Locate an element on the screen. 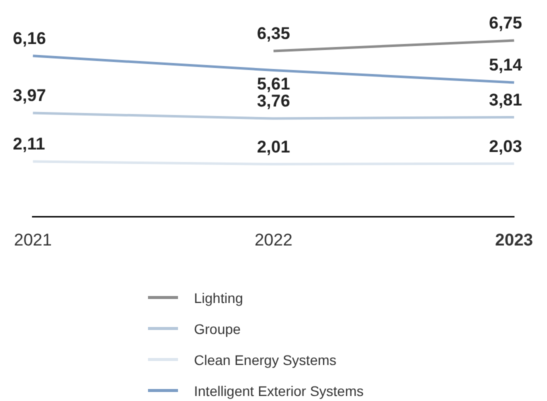  x-tick-label: 2021 is located at coordinates (33, 240).